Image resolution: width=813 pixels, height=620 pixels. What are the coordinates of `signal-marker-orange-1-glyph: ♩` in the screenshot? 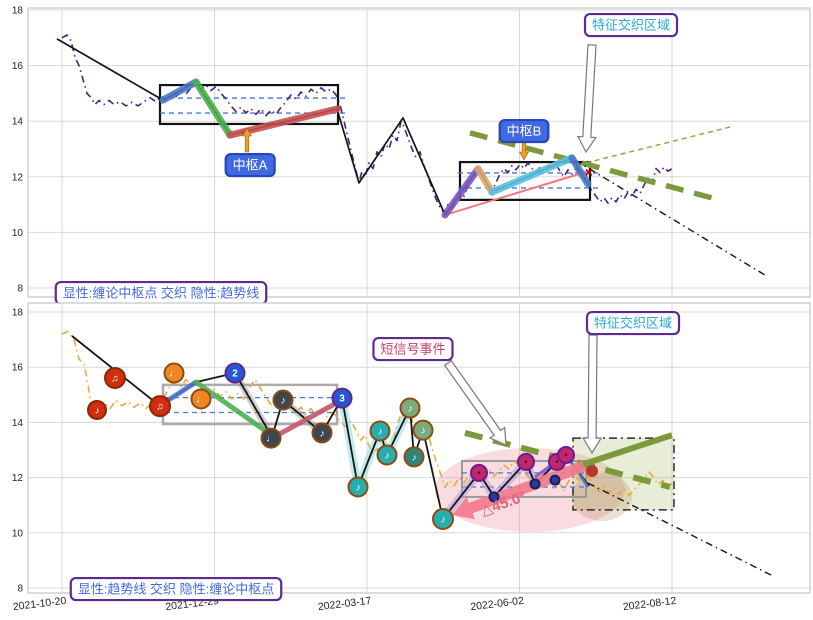 It's located at (174, 373).